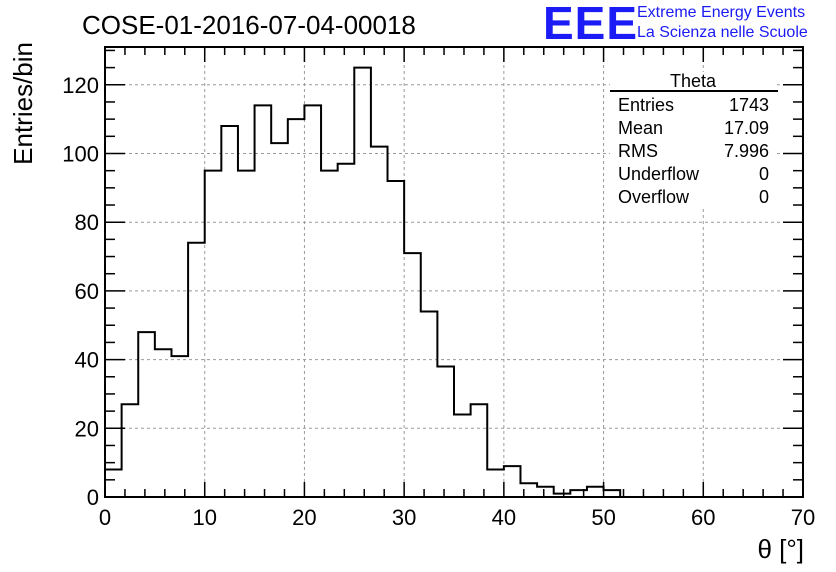 This screenshot has height=572, width=836. I want to click on y-tick-label: 20, so click(87, 428).